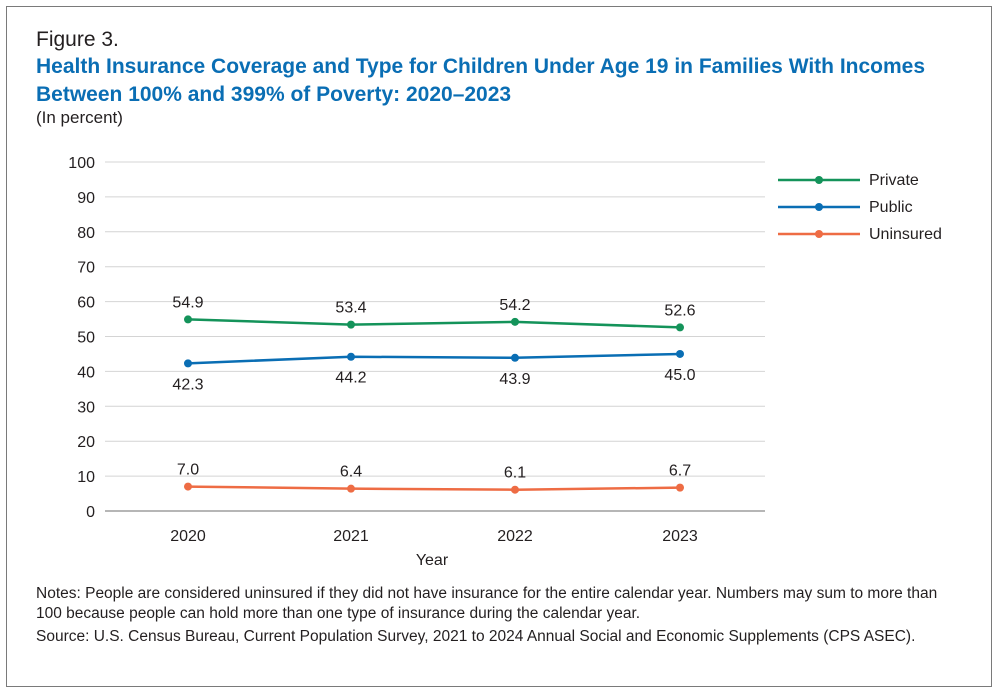 The image size is (1000, 695). What do you see at coordinates (350, 378) in the screenshot?
I see `data-label-public: 44.2` at bounding box center [350, 378].